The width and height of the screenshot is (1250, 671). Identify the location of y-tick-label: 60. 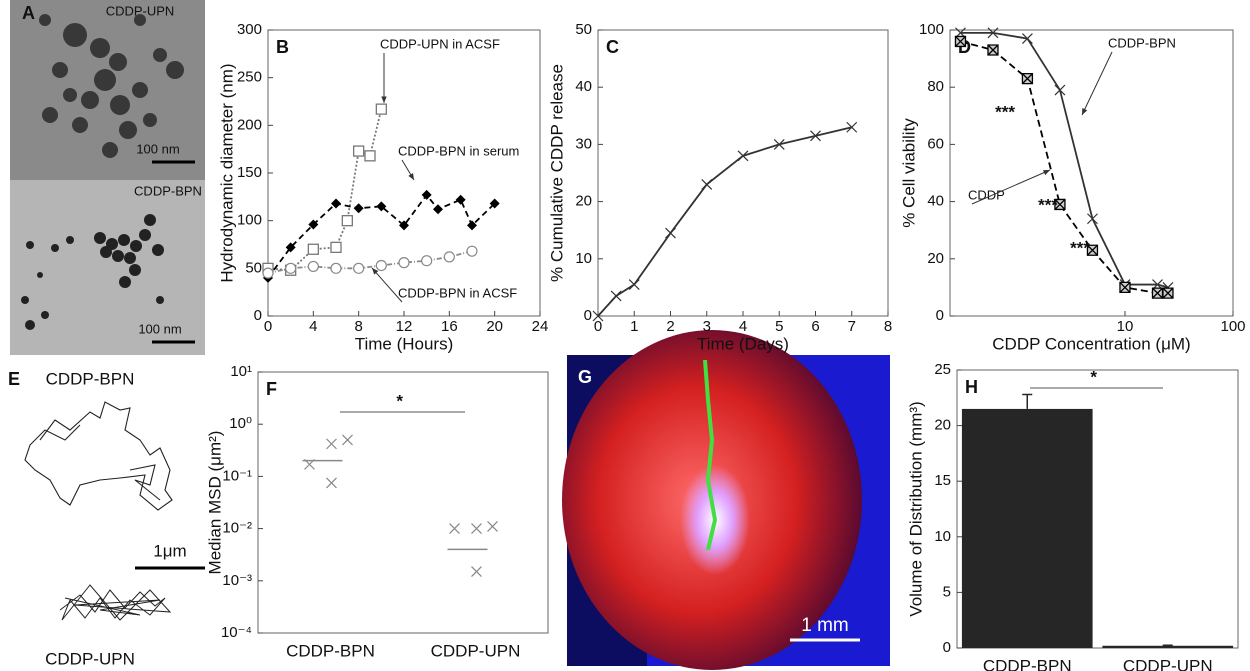
(935, 143).